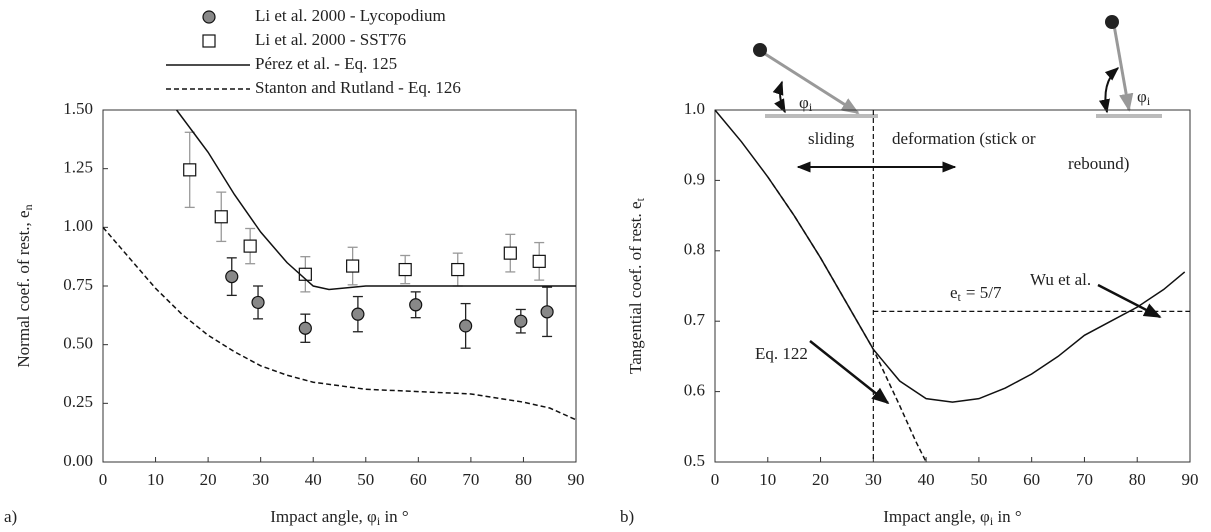 This screenshot has width=1211, height=532. What do you see at coordinates (28, 207) in the screenshot?
I see `y-axis-label-sub: n` at bounding box center [28, 207].